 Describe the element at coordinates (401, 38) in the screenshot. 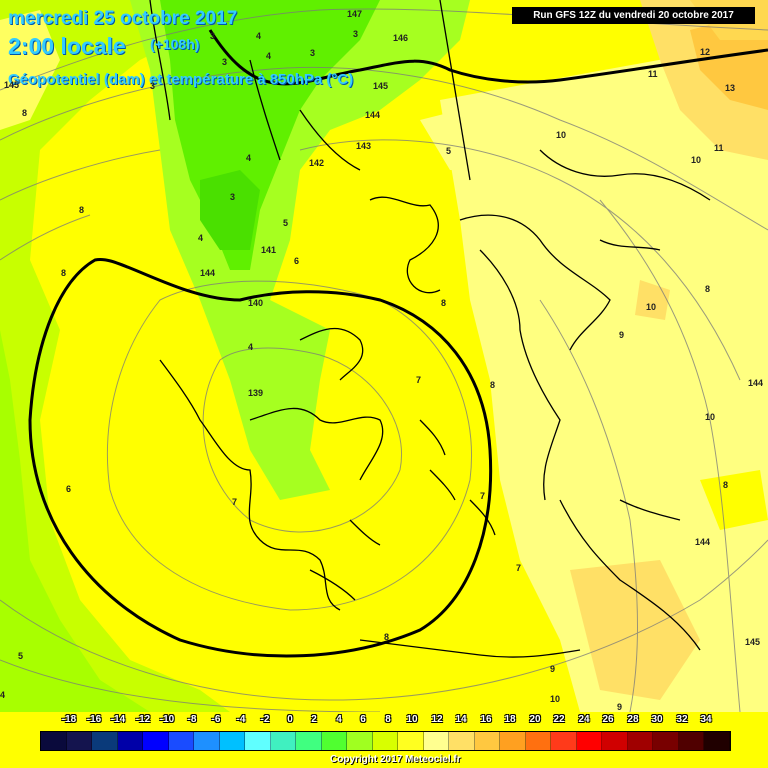

I see `geopotential-label: 146` at that location.